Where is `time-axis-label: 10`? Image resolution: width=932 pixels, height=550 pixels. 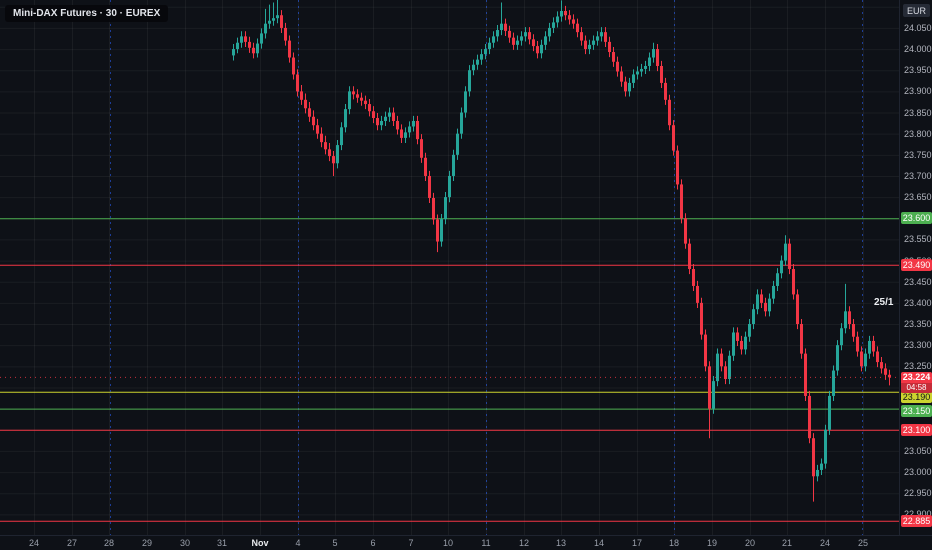
time-axis-label: 10 is located at coordinates (448, 543).